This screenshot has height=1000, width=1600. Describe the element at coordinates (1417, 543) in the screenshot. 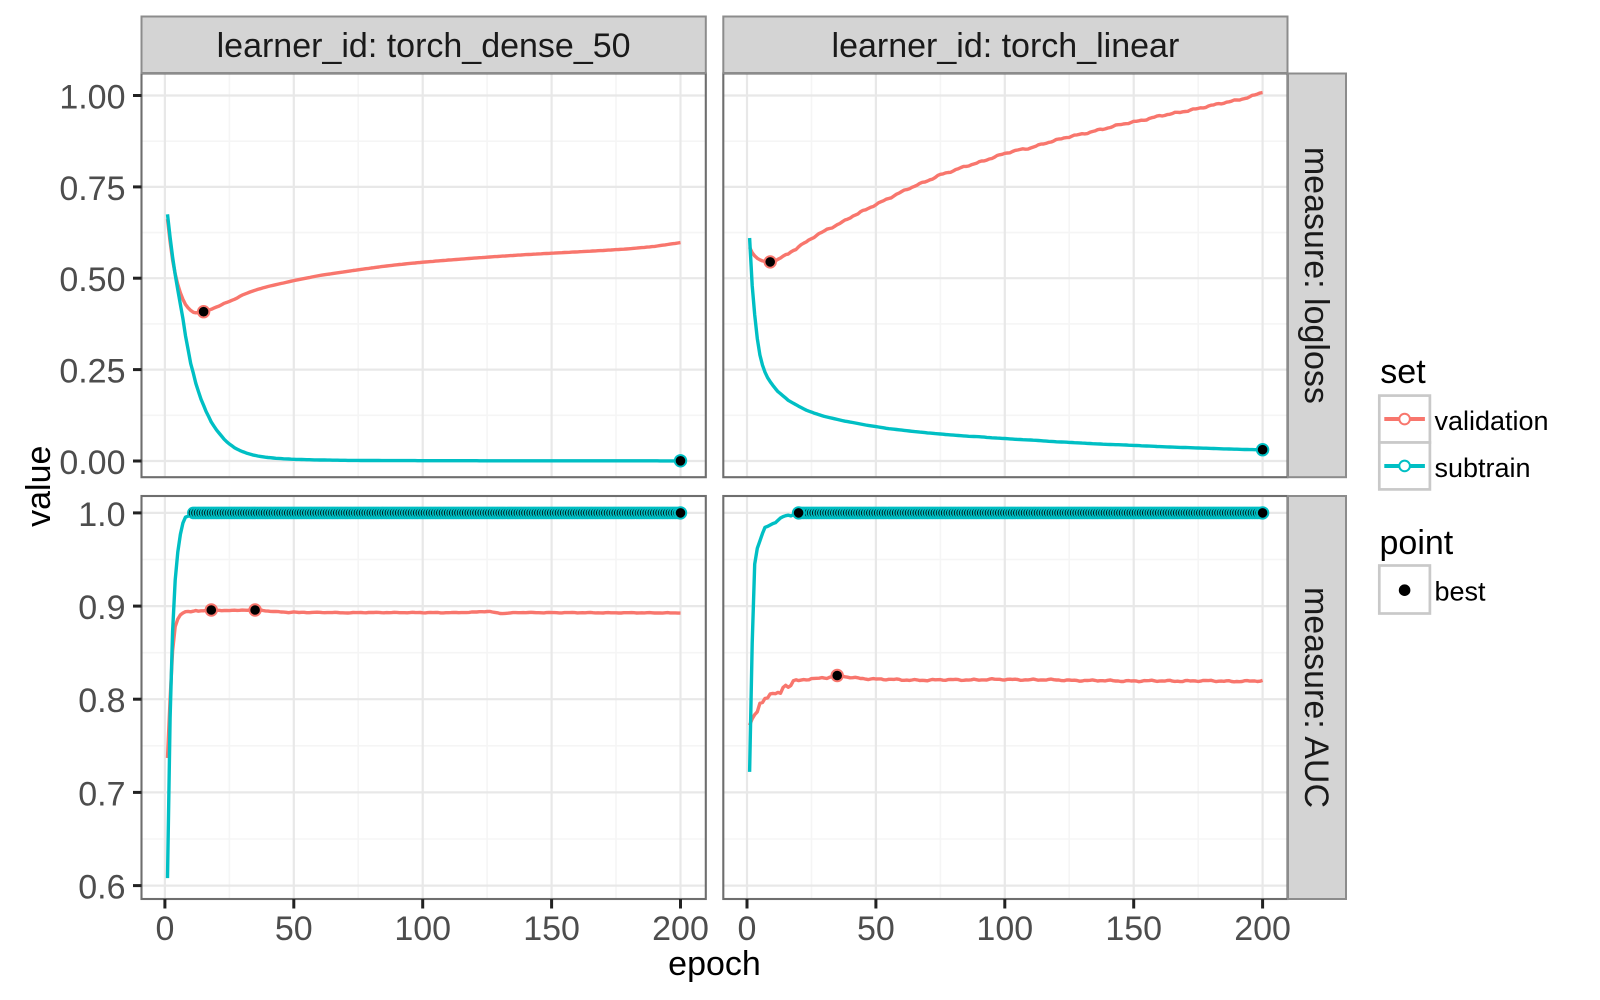

I see `svg-text: point` at that location.